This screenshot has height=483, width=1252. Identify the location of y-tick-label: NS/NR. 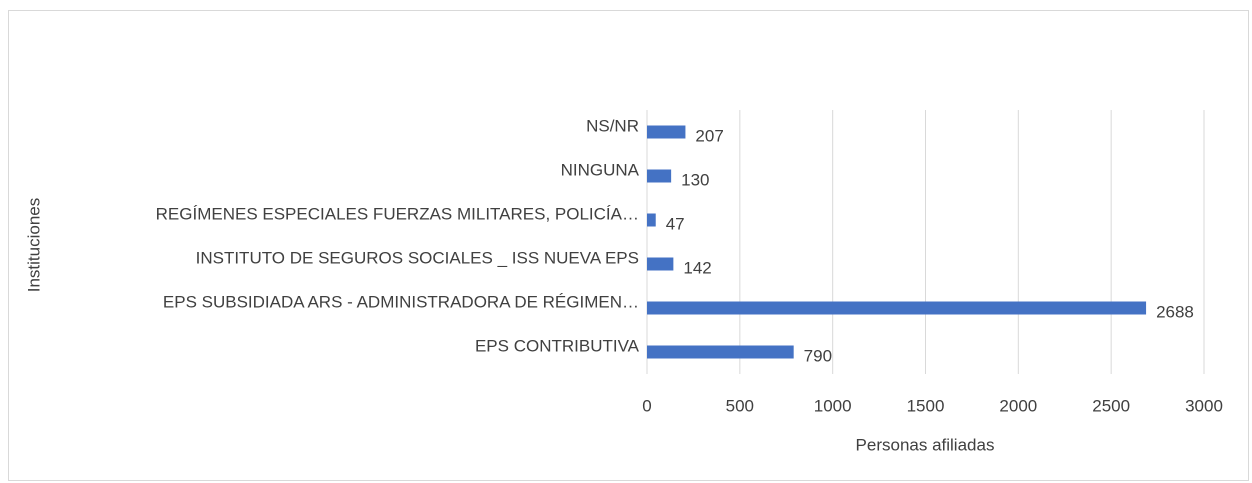
(612, 125).